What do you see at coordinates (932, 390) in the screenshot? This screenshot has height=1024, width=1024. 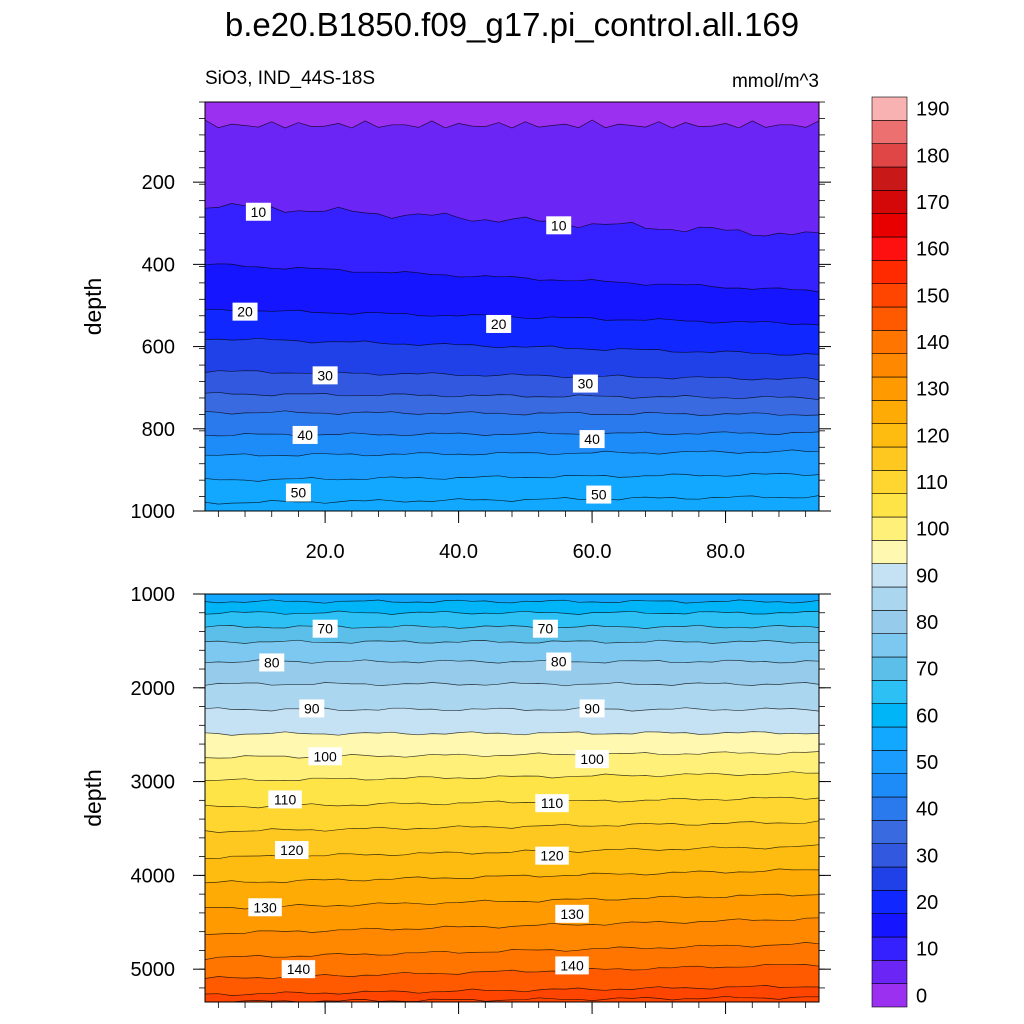 I see `colorbar-label: 130` at bounding box center [932, 390].